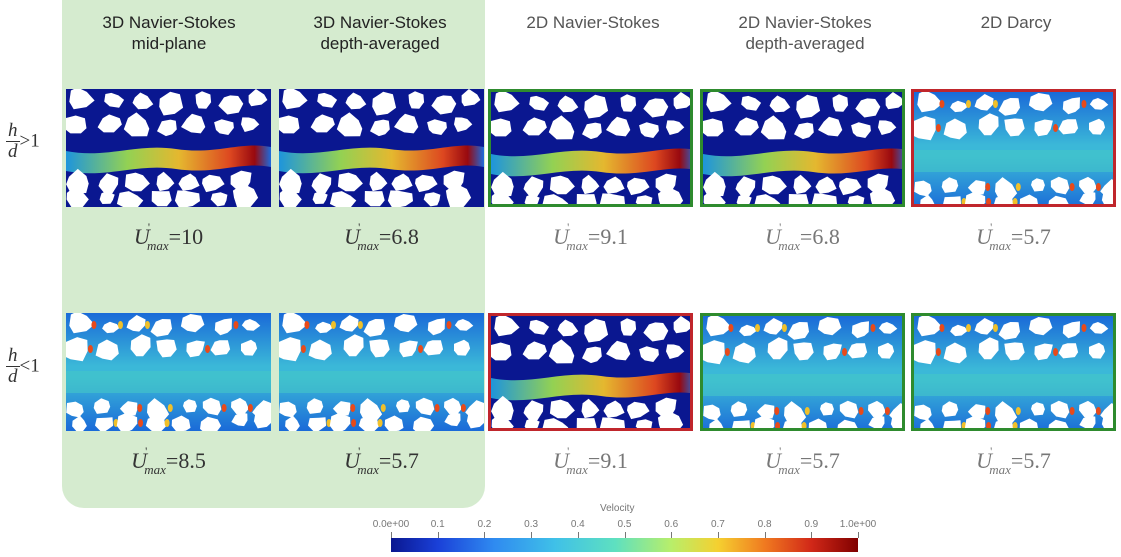  What do you see at coordinates (168, 461) in the screenshot?
I see `umax-label: U' max=8.5` at bounding box center [168, 461].